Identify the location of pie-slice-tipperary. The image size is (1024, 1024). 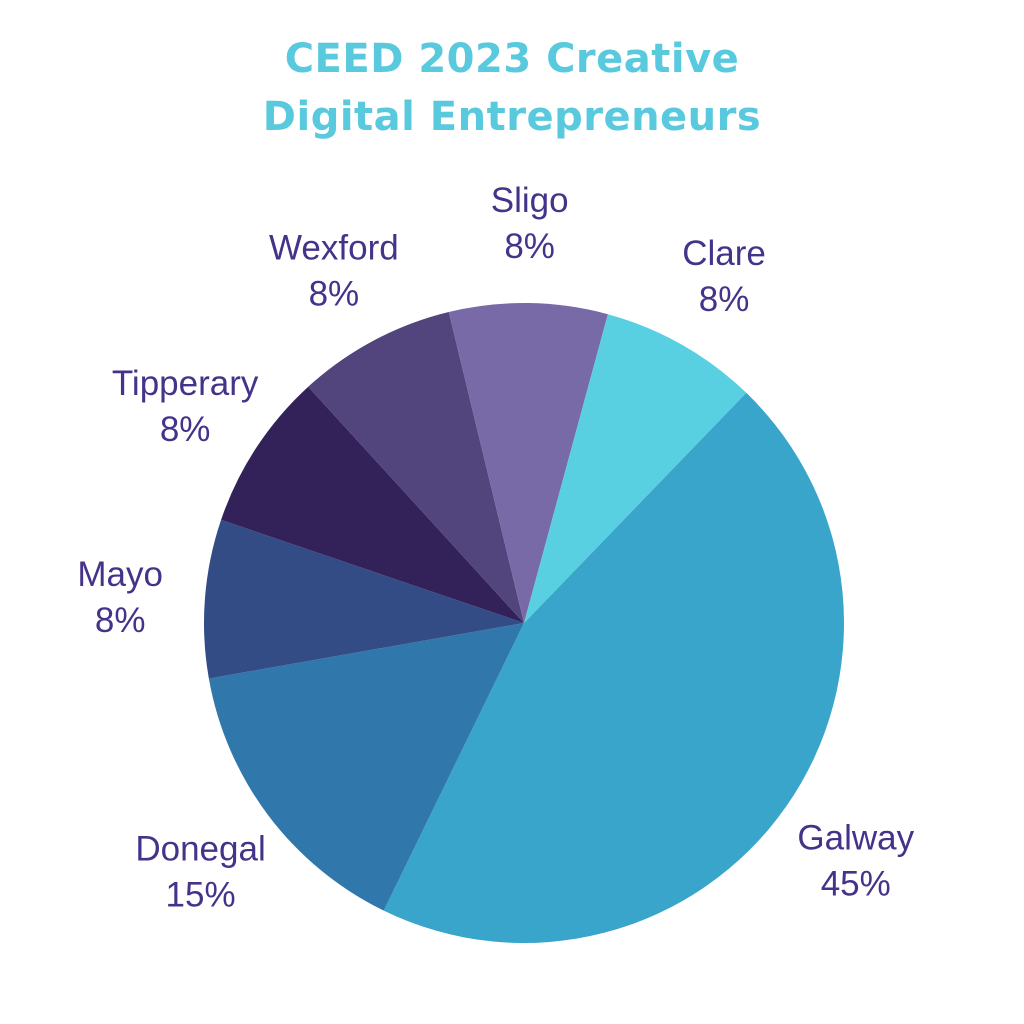
(372, 504).